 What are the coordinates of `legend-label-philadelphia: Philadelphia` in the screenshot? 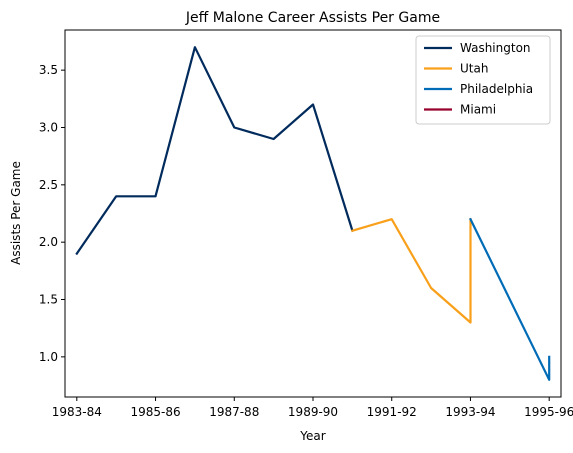 It's located at (496, 89).